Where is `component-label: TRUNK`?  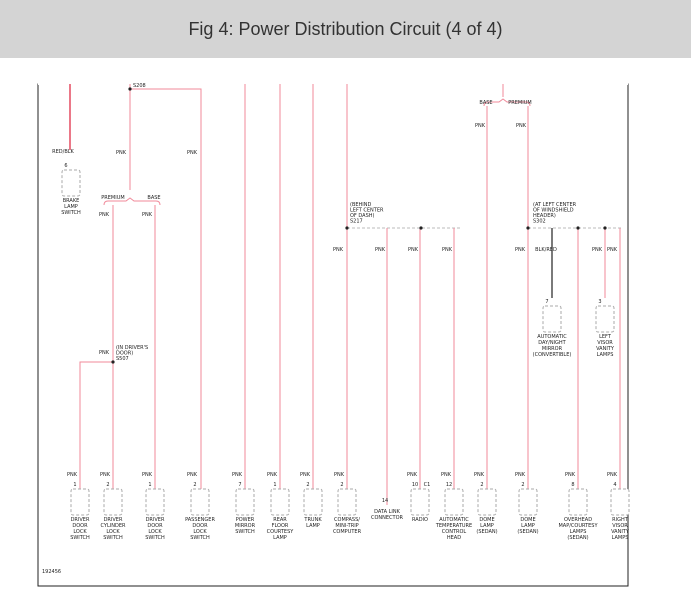
component-label: TRUNK is located at coordinates (312, 520).